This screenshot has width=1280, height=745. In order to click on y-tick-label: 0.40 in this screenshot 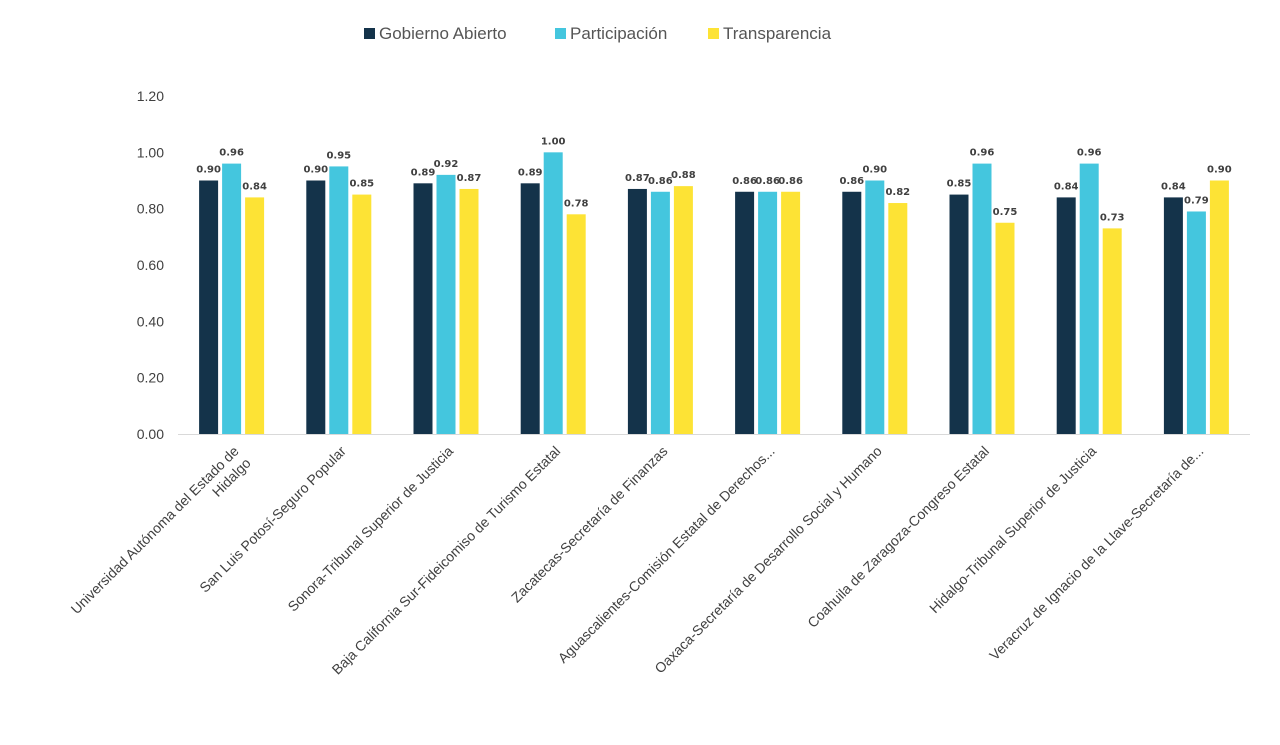, I will do `click(150, 321)`.